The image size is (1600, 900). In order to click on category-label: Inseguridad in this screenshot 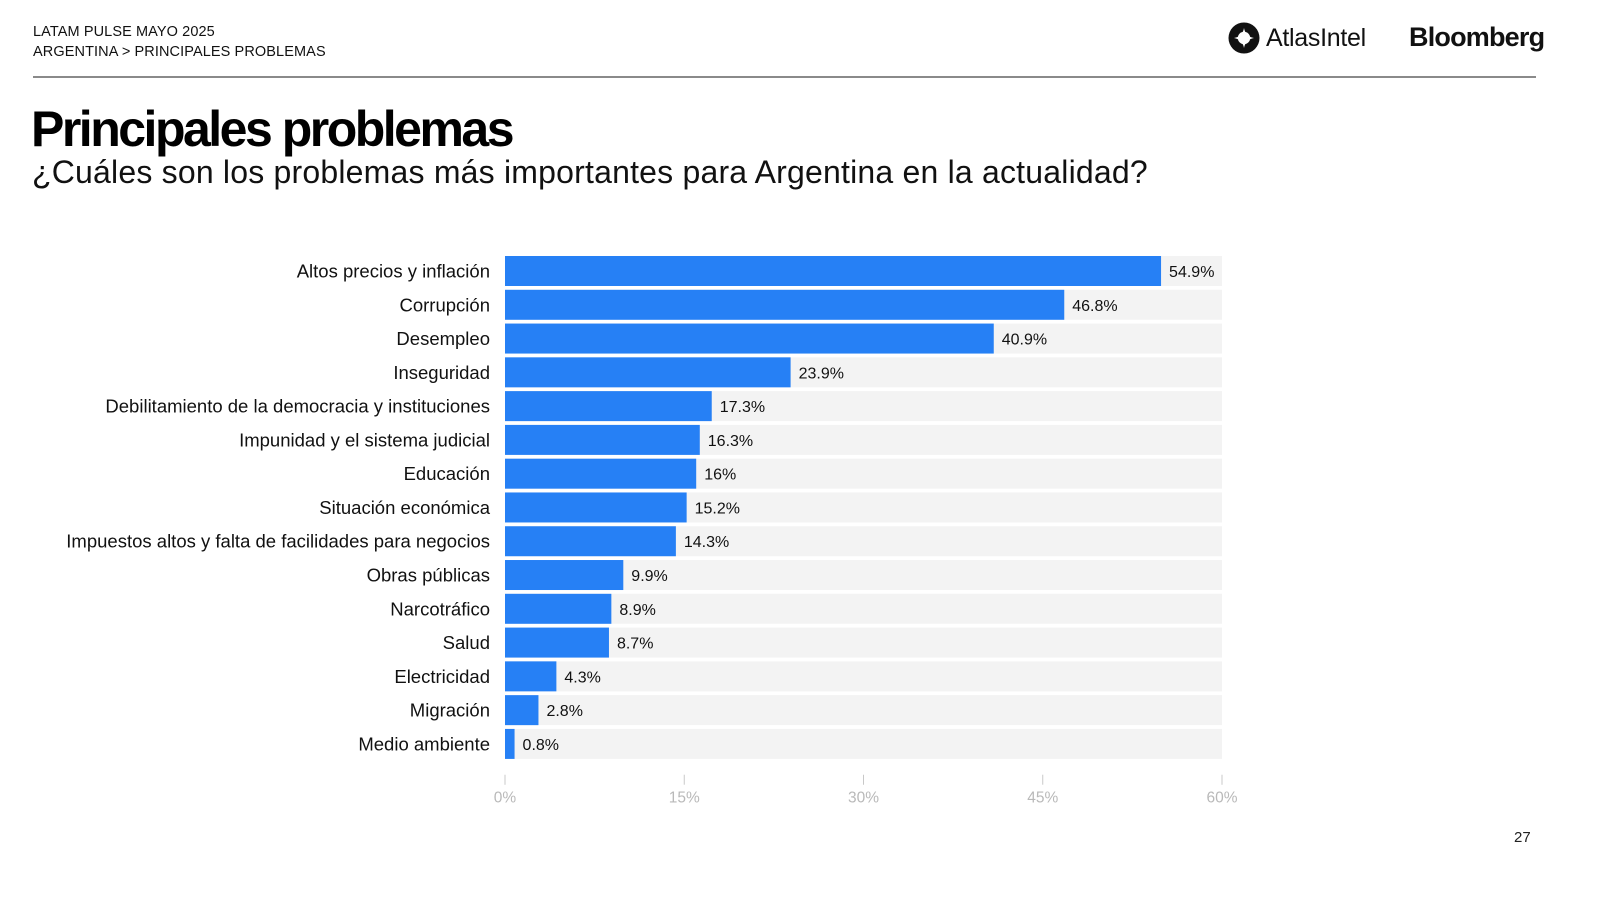, I will do `click(441, 372)`.